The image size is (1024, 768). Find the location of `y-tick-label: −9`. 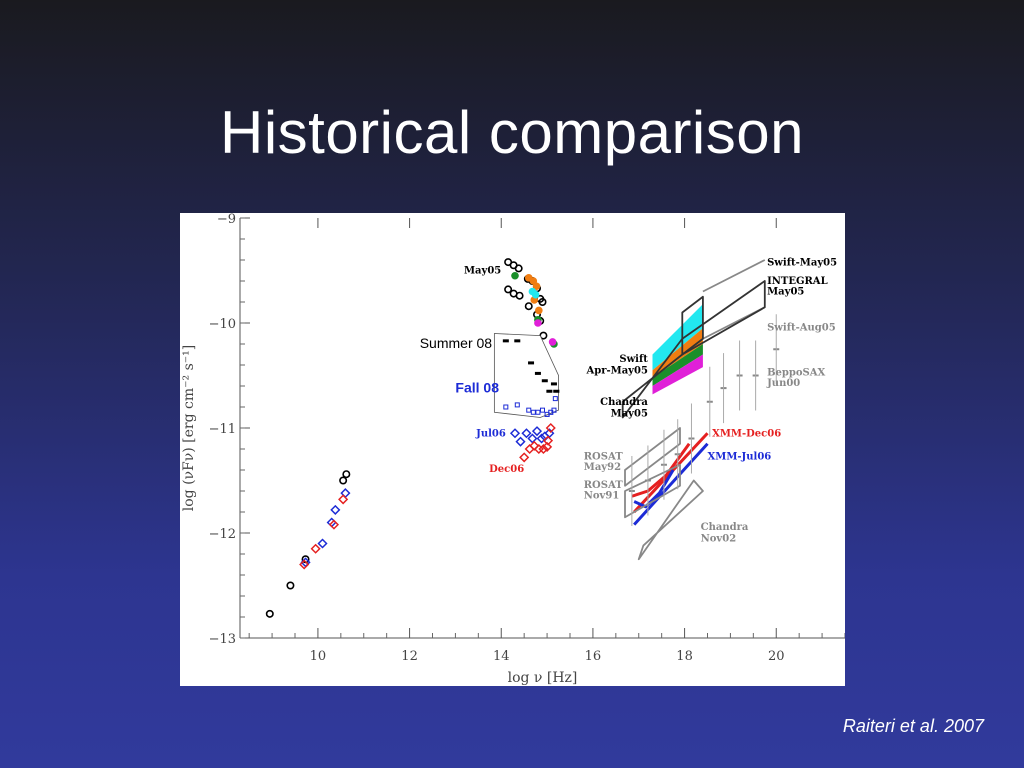

y-tick-label: −9 is located at coordinates (226, 220).